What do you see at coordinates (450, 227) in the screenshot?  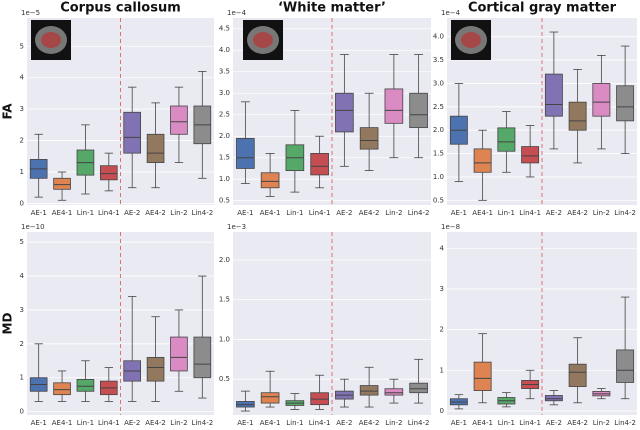 I see `offset-label: 1e−8` at bounding box center [450, 227].